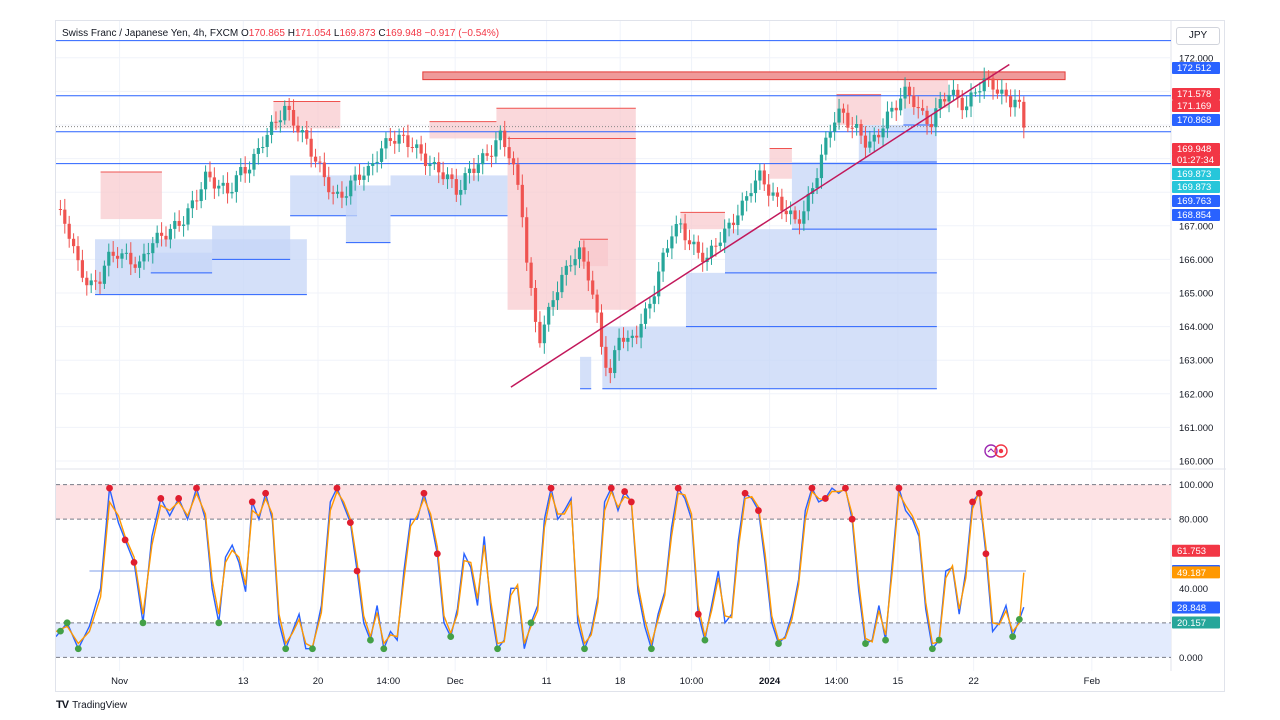 The height and width of the screenshot is (720, 1280). I want to click on currency-button: JPY, so click(1198, 36).